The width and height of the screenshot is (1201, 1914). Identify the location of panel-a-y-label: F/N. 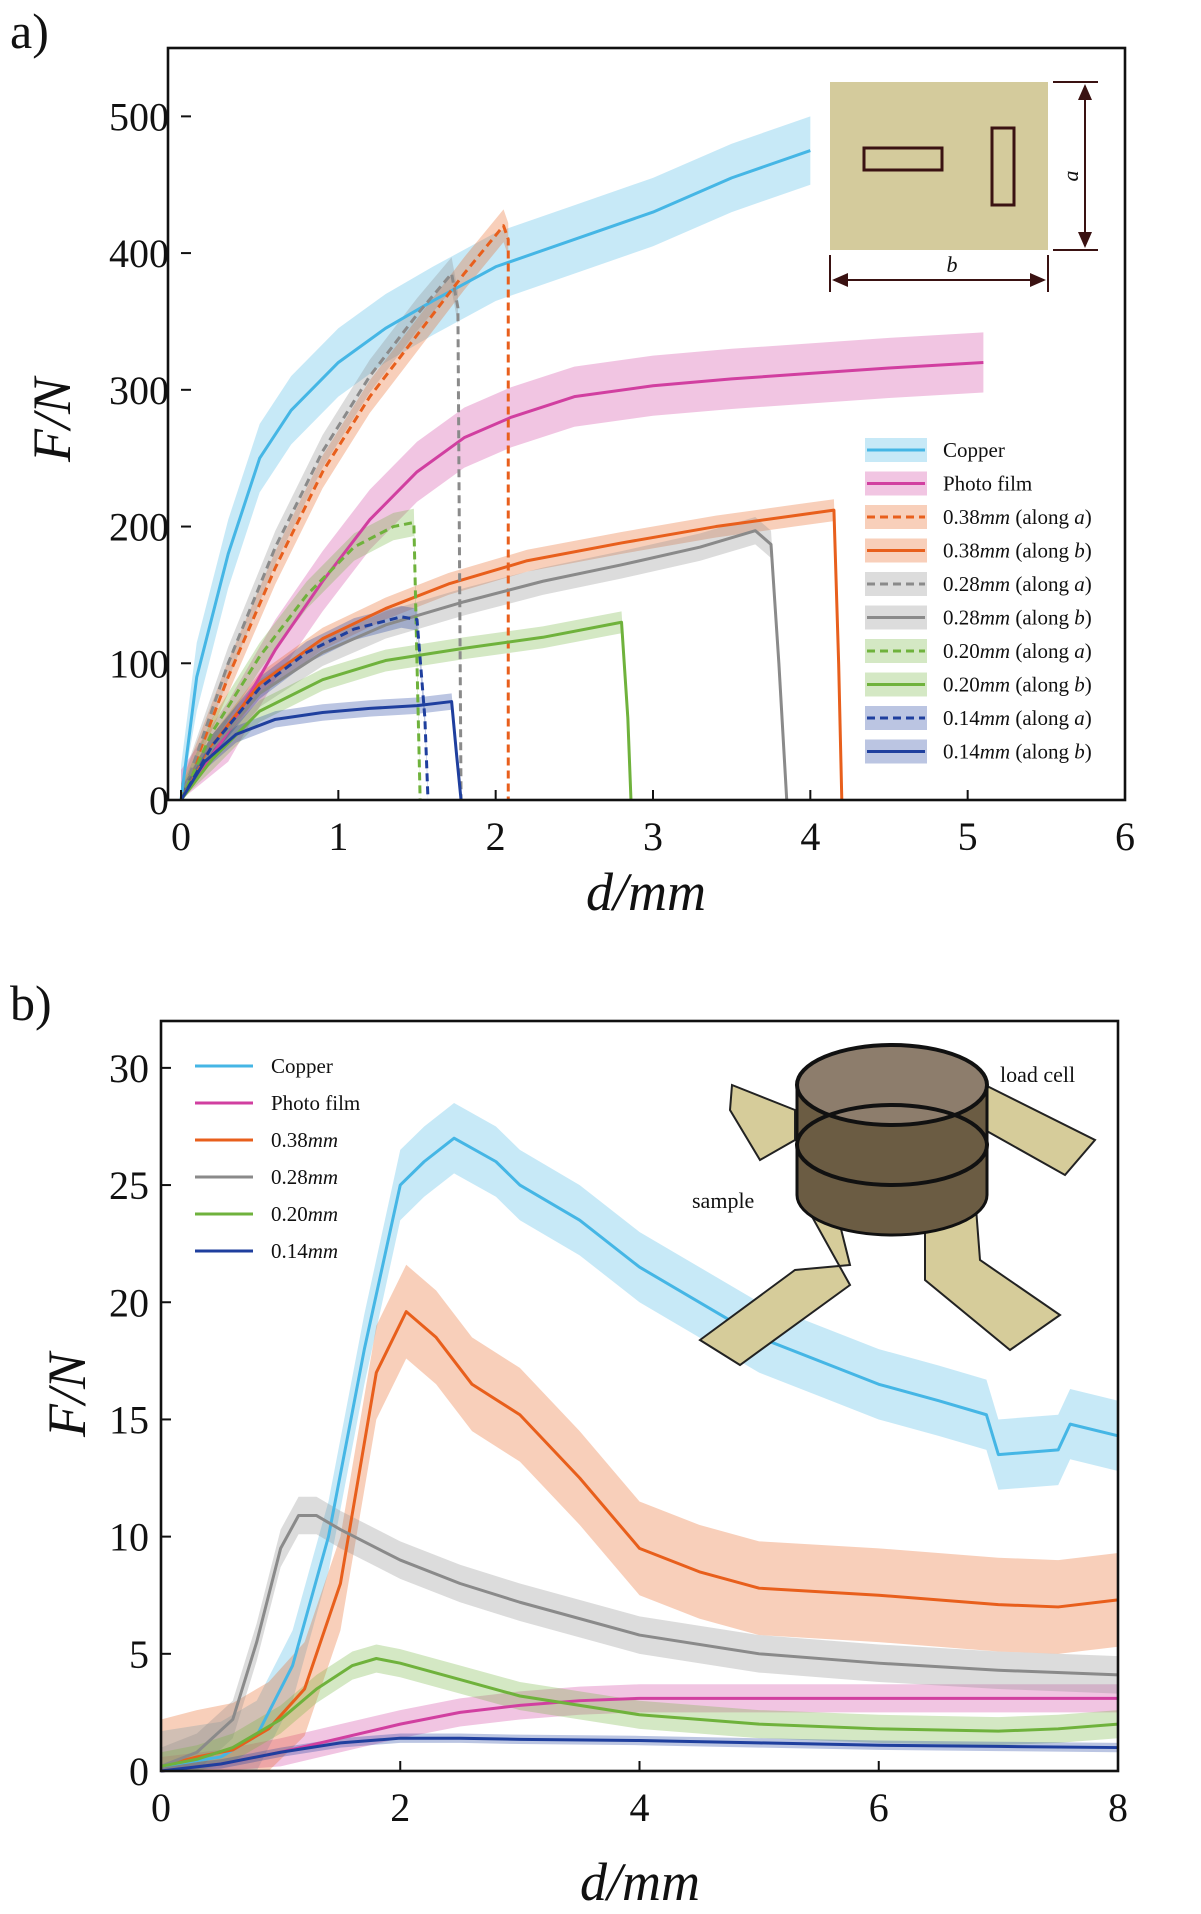
(52, 419).